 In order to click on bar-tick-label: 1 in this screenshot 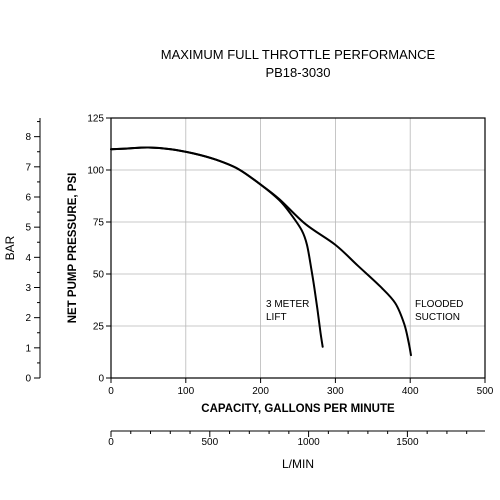, I will do `click(28, 348)`.